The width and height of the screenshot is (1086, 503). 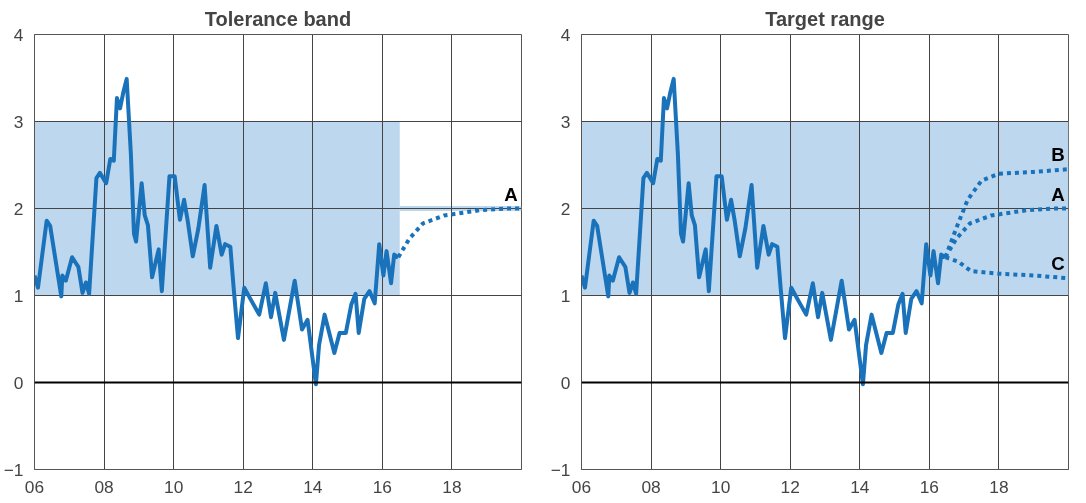 What do you see at coordinates (825, 18) in the screenshot?
I see `chart-title: Target range` at bounding box center [825, 18].